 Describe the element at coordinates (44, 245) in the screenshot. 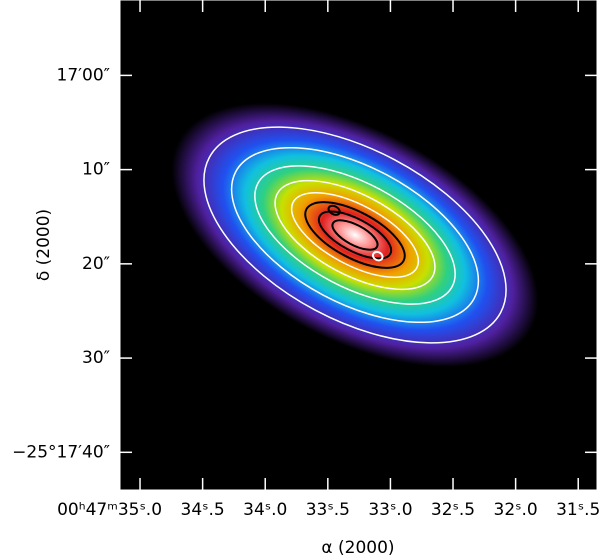

I see `y-axis-label: δ (2000)` at that location.